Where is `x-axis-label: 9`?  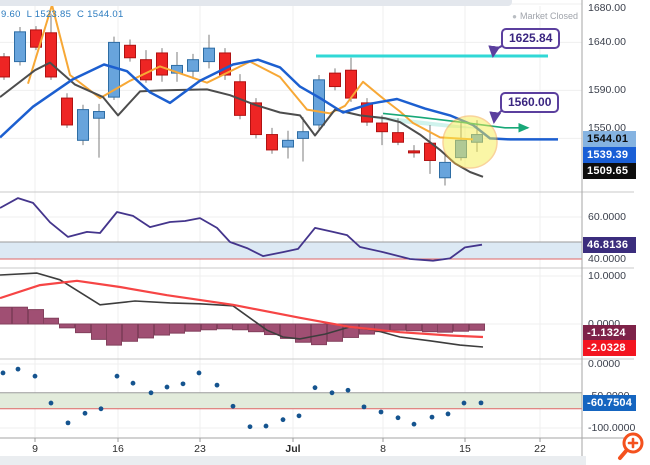 x-axis-label: 9 is located at coordinates (35, 449).